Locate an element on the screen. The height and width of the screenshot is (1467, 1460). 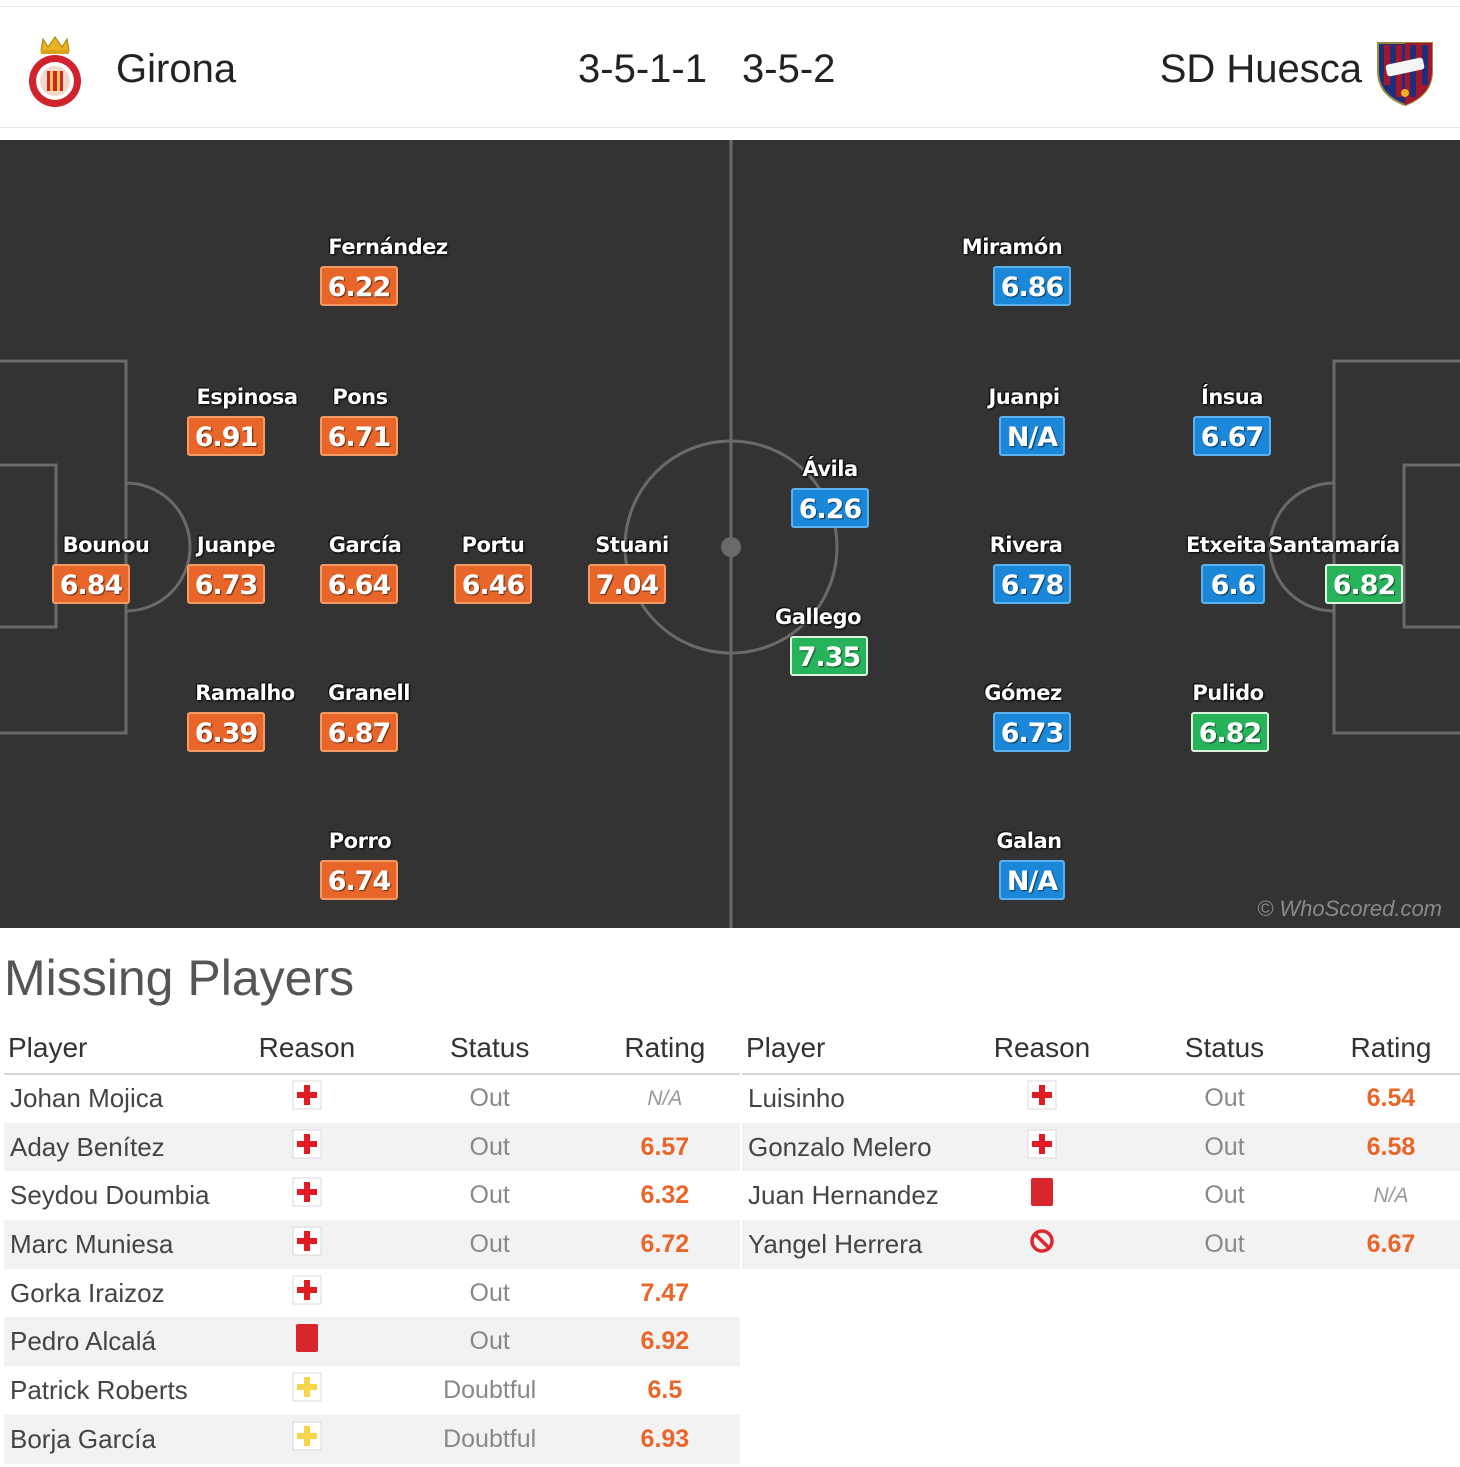
rating-cell: 6.93 is located at coordinates (664, 1439).